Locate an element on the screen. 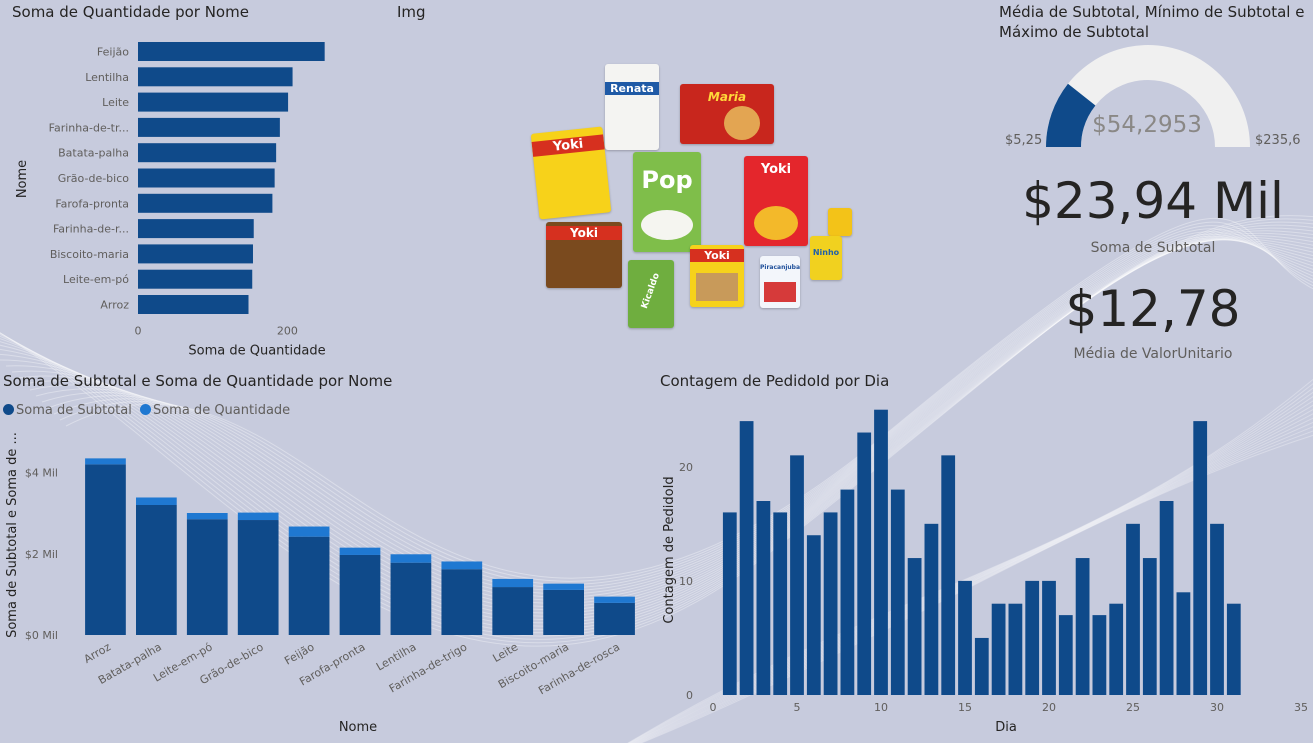  product-yoki-farofa: Yoki is located at coordinates (584, 255).